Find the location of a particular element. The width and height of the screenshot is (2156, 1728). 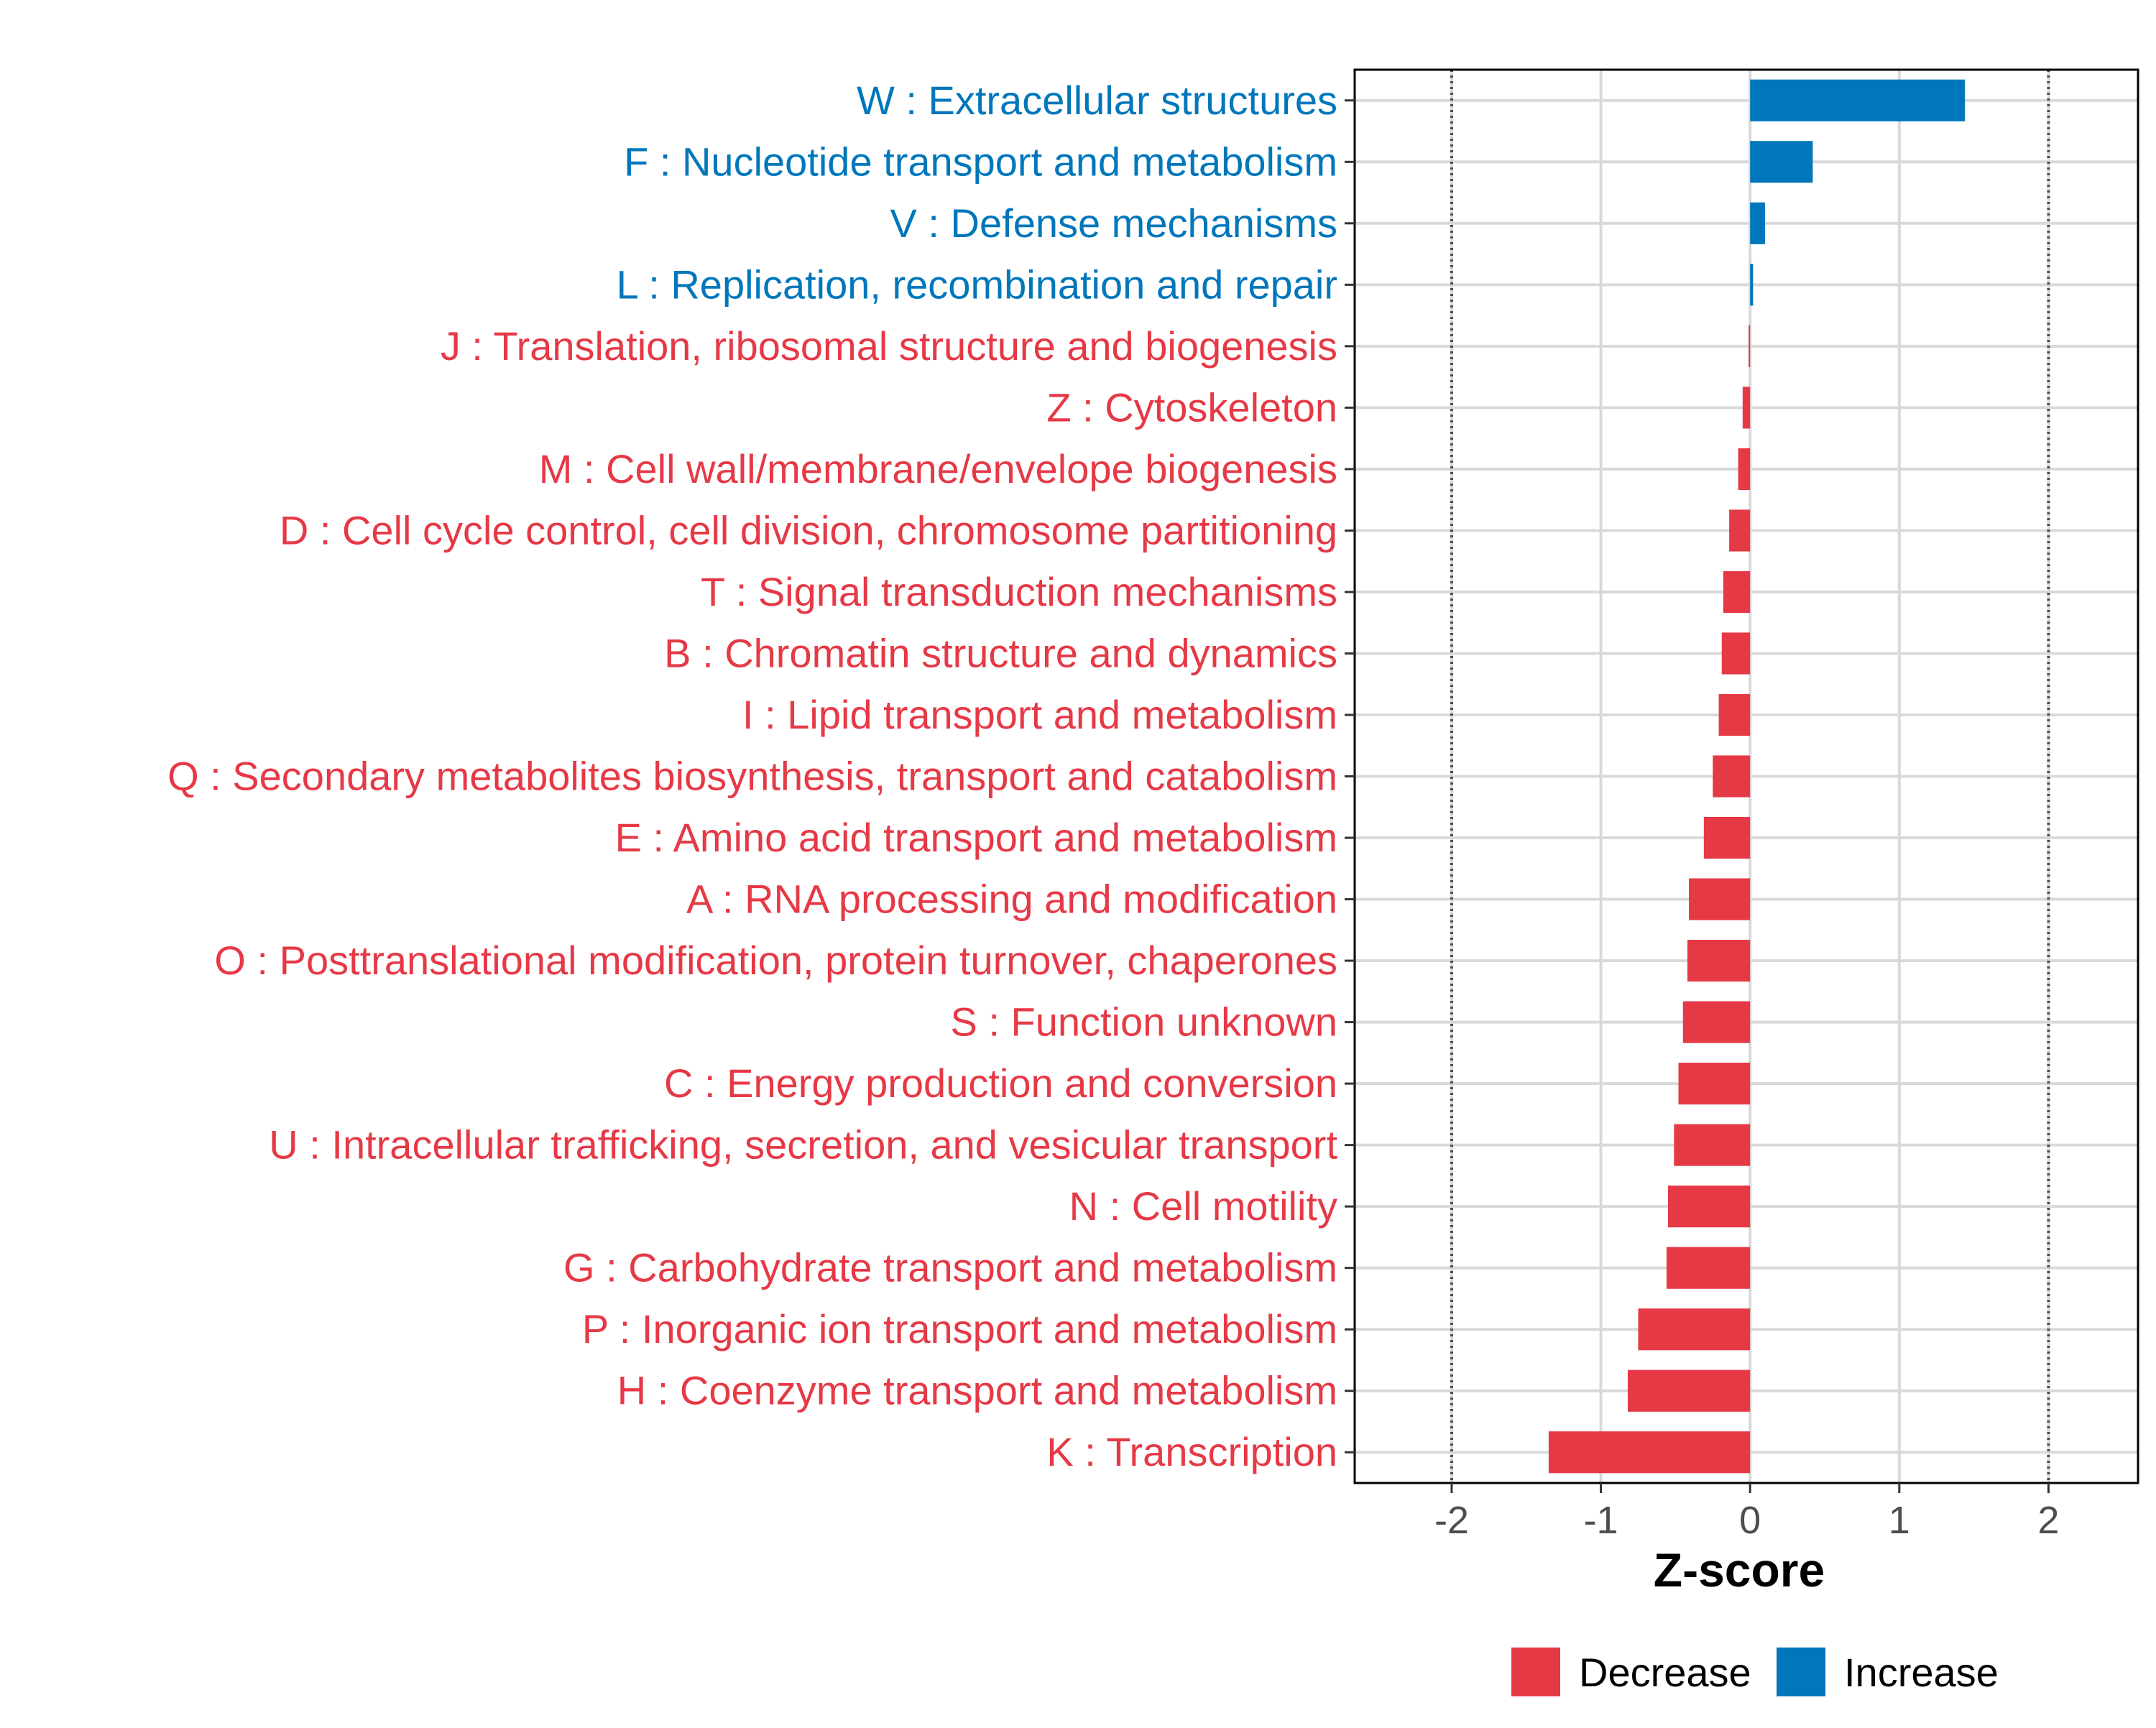

bar-a is located at coordinates (1720, 899).